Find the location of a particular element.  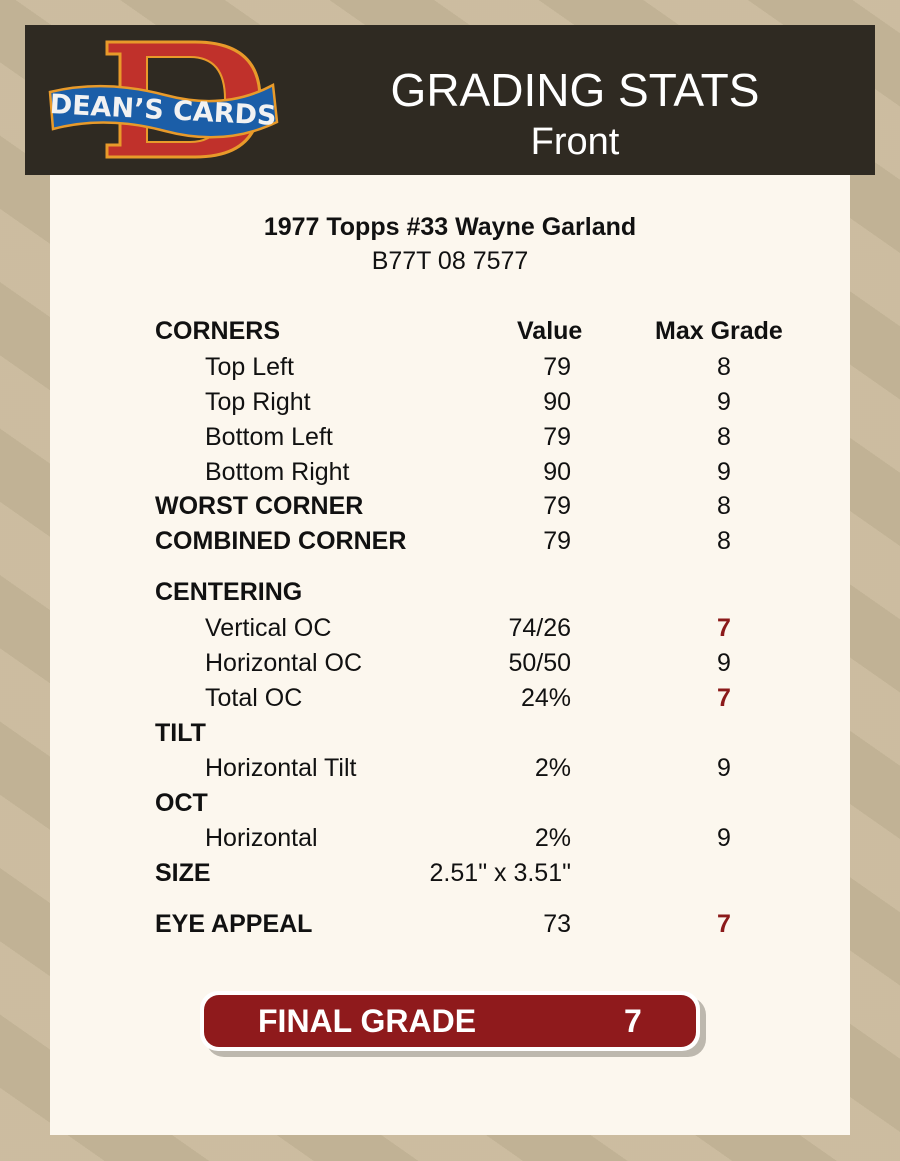

stat-row: Vertical OC 74/26 7 is located at coordinates (450, 628).